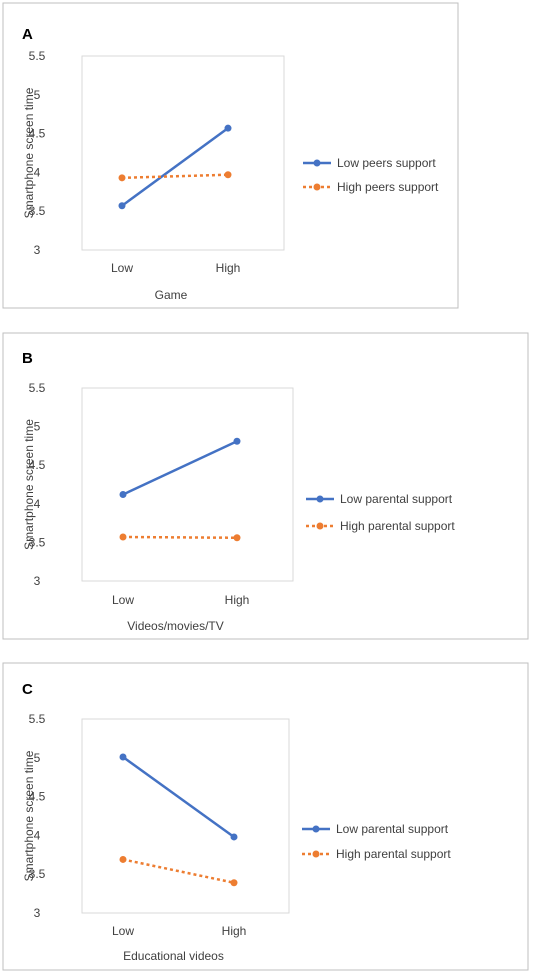 Image resolution: width=536 pixels, height=980 pixels. Describe the element at coordinates (27, 689) in the screenshot. I see `panel-letter: C` at that location.